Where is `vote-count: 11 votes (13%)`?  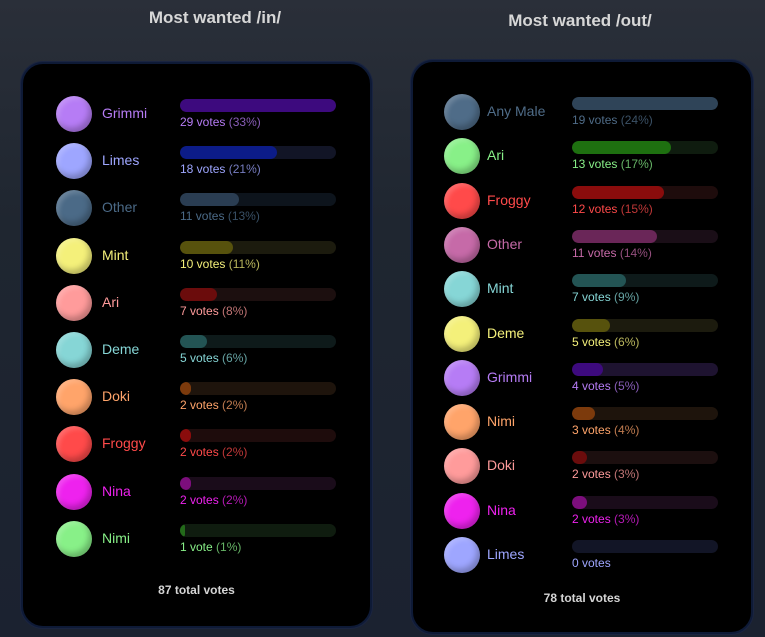 vote-count: 11 votes (13%) is located at coordinates (220, 216).